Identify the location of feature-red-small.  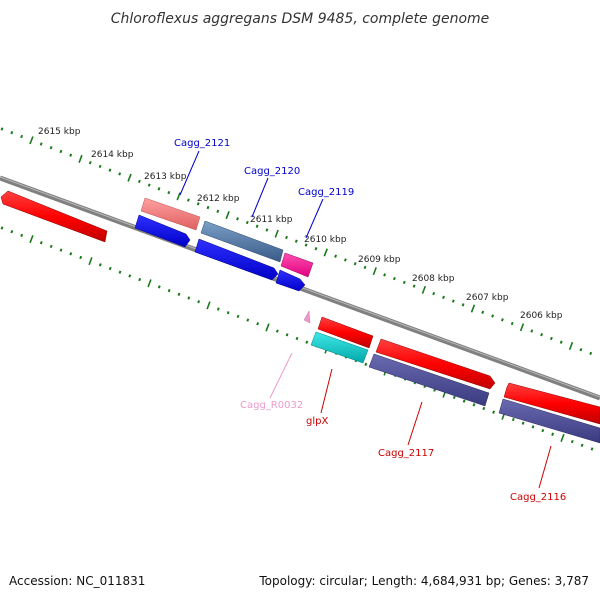
(345, 332).